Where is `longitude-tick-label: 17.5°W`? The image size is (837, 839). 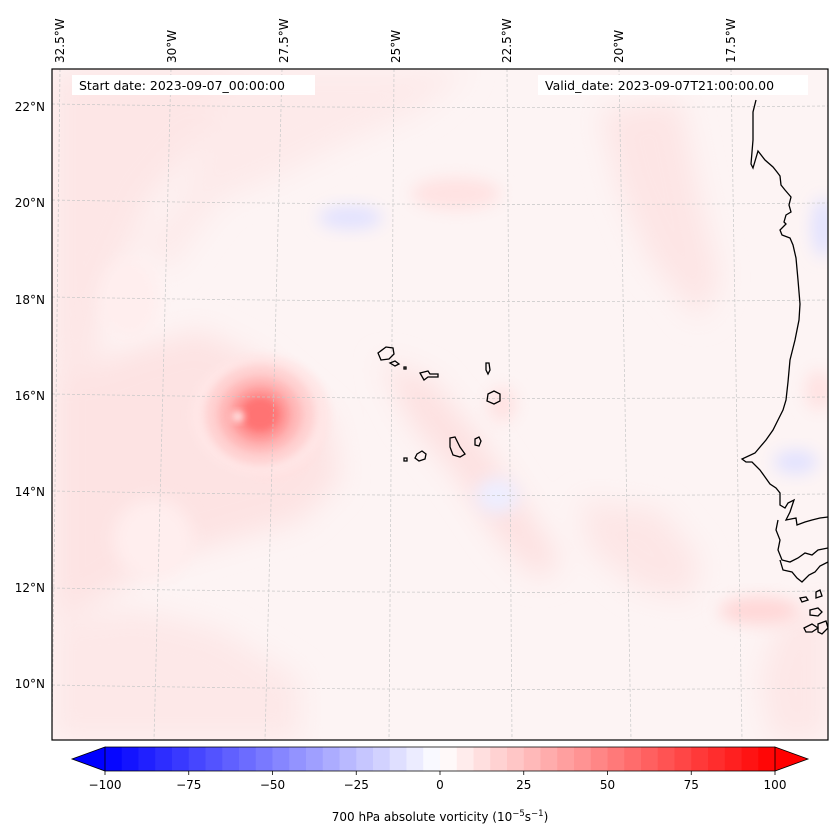 longitude-tick-label: 17.5°W is located at coordinates (731, 40).